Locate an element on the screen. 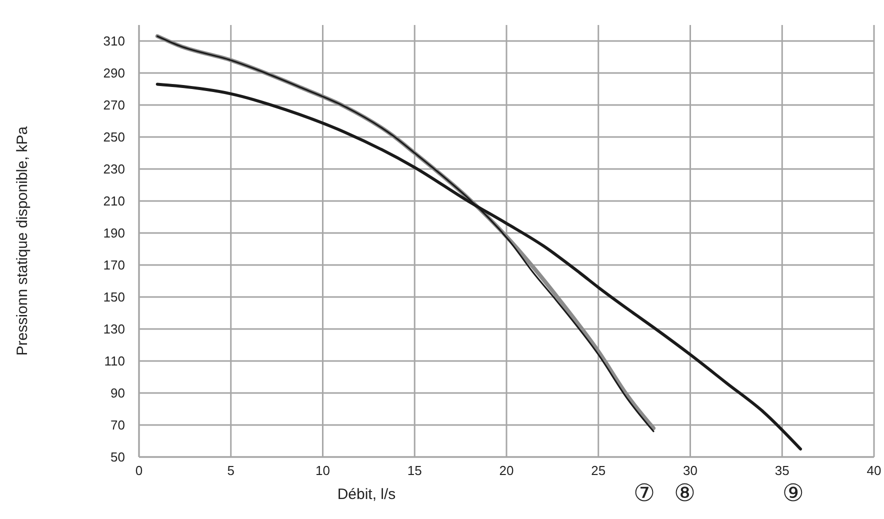 This screenshot has width=884, height=519. y-tick-label: 270 is located at coordinates (114, 105).